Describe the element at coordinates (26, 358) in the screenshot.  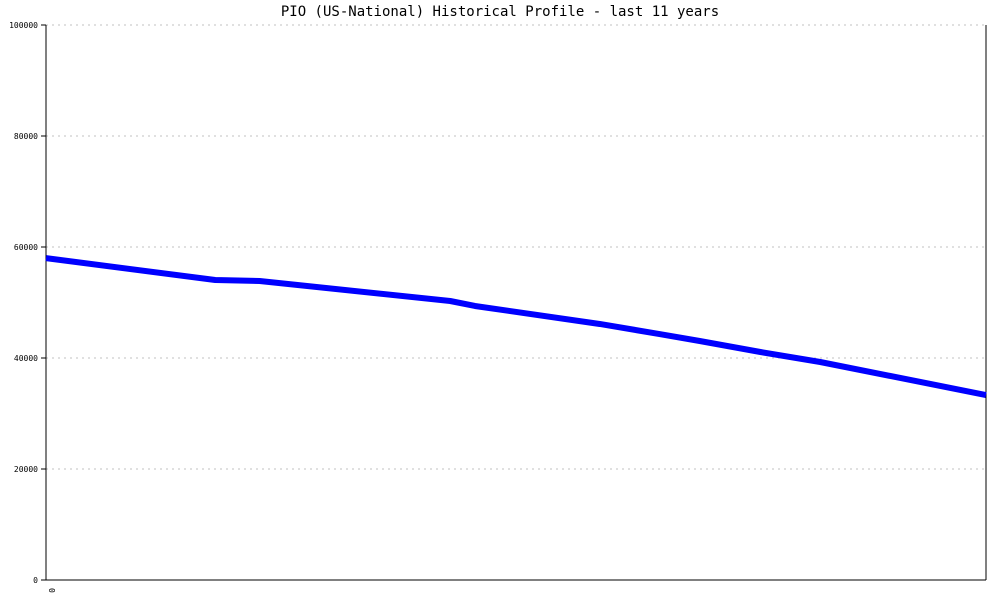
I see `y-tick-label: 40000` at that location.